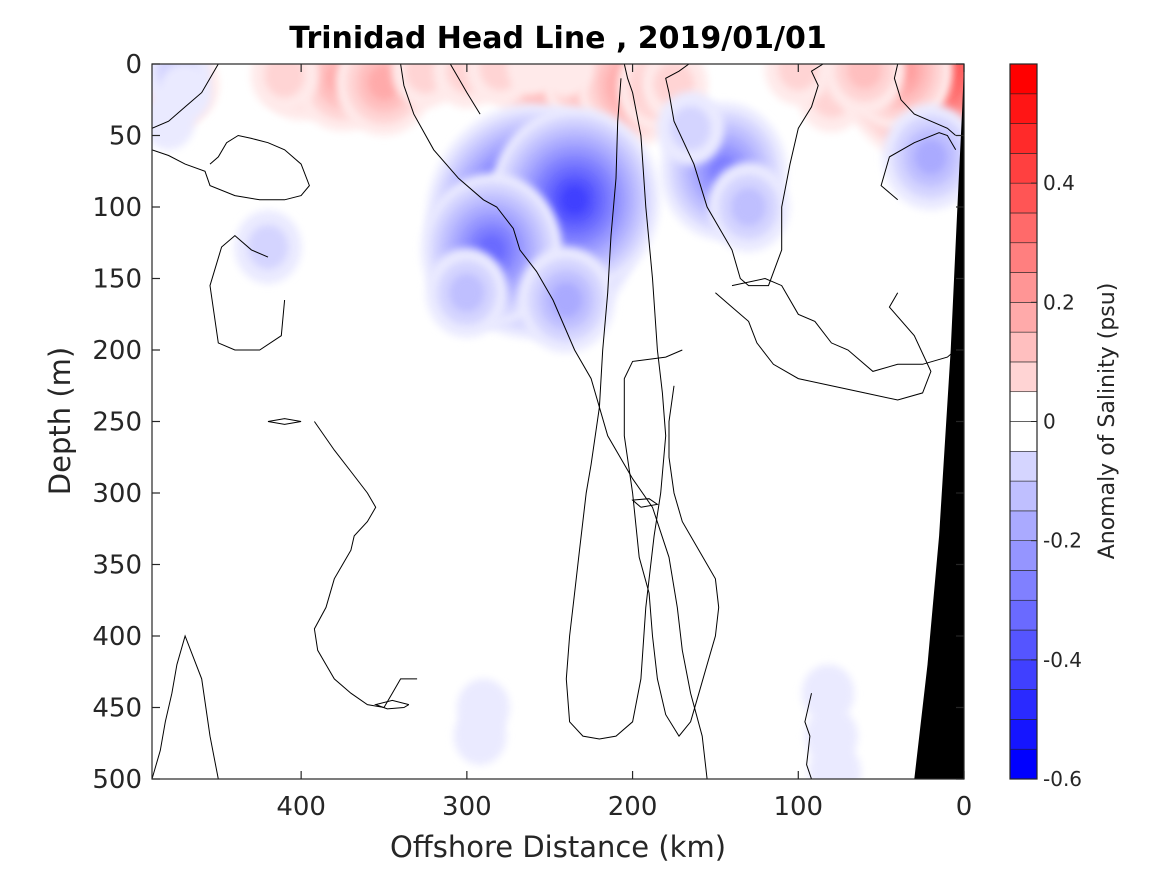  I want to click on colorbar, so click(1023, 421).